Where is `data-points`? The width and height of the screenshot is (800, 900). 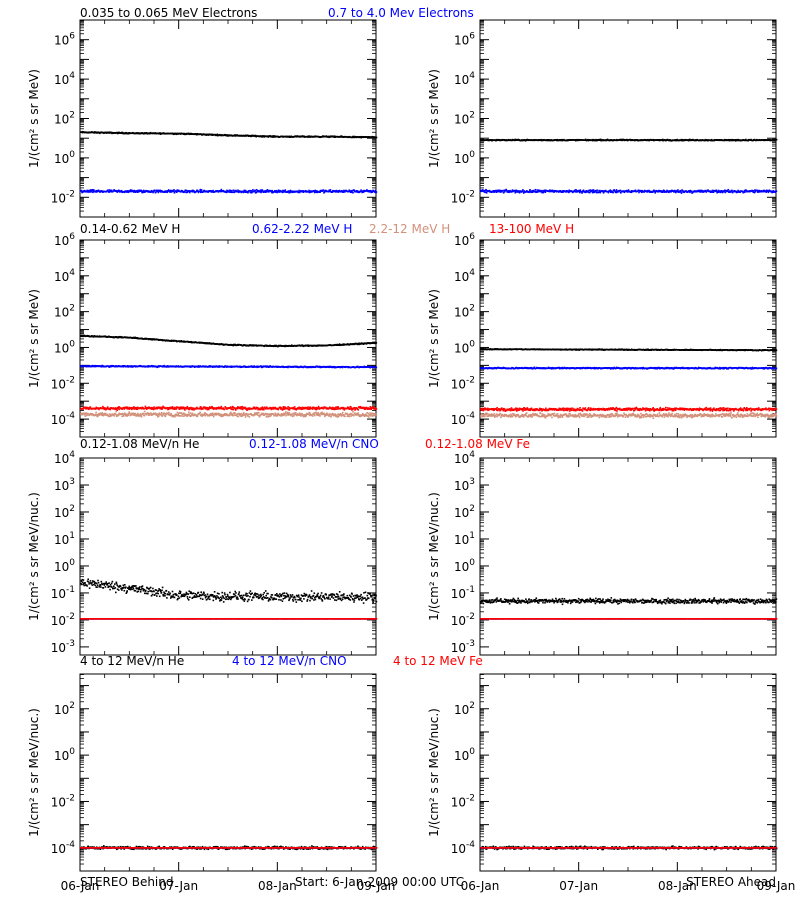
data-points is located at coordinates (229, 162).